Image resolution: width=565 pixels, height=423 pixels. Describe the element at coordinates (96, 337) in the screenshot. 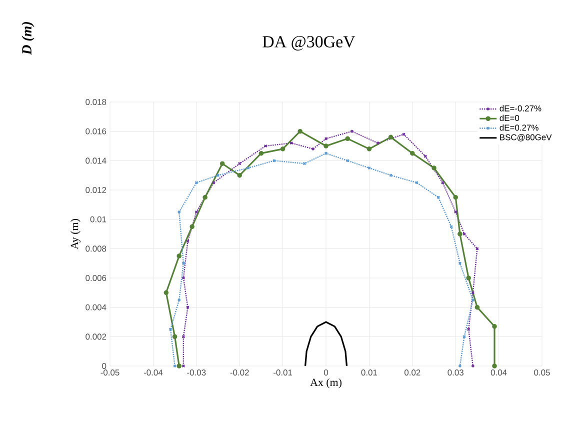

I see `y-tick-label: 0.002` at that location.